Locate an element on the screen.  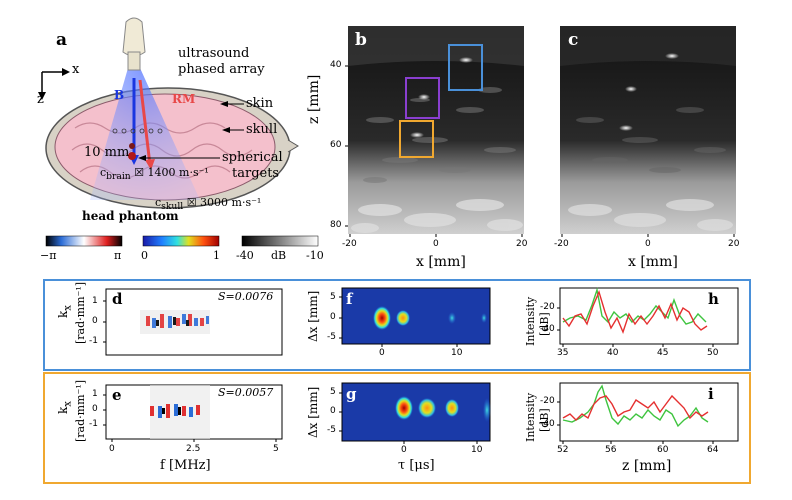
z-axis-label: z is located at coordinates (40, 99).